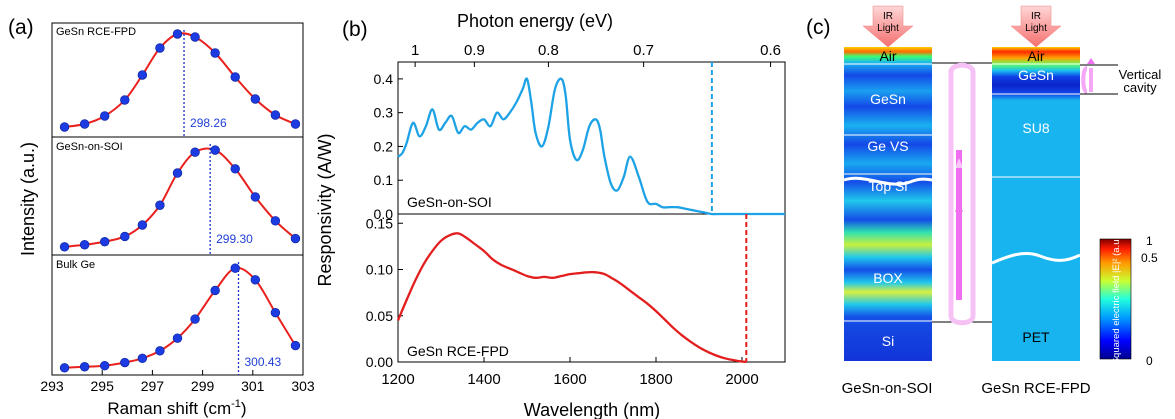 This screenshot has height=419, width=1175. I want to click on responsivity-upper-frame, so click(591, 138).